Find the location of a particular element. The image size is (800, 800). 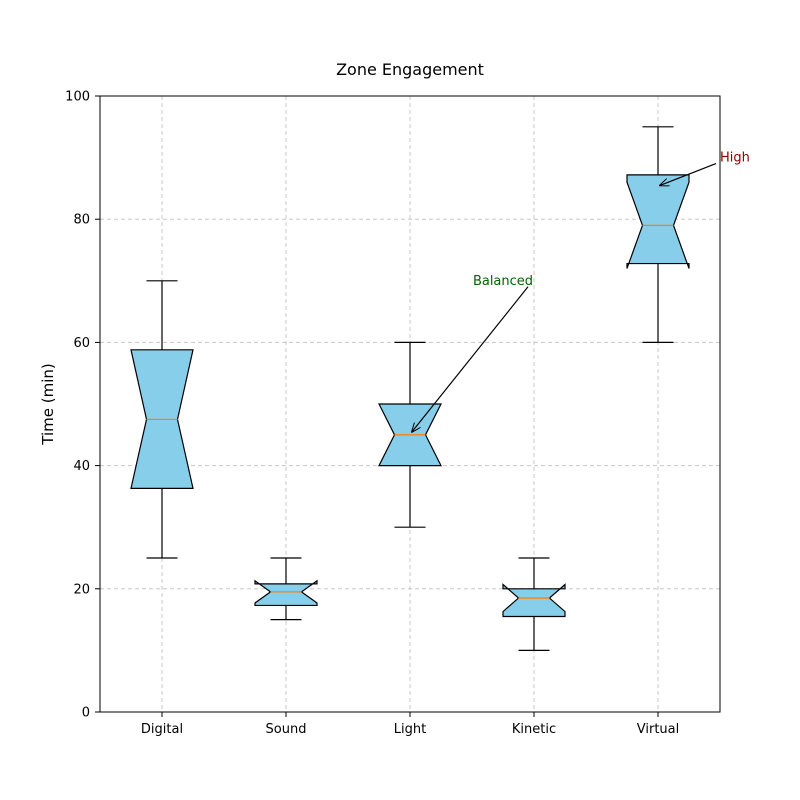

box-kinetic is located at coordinates (534, 604).